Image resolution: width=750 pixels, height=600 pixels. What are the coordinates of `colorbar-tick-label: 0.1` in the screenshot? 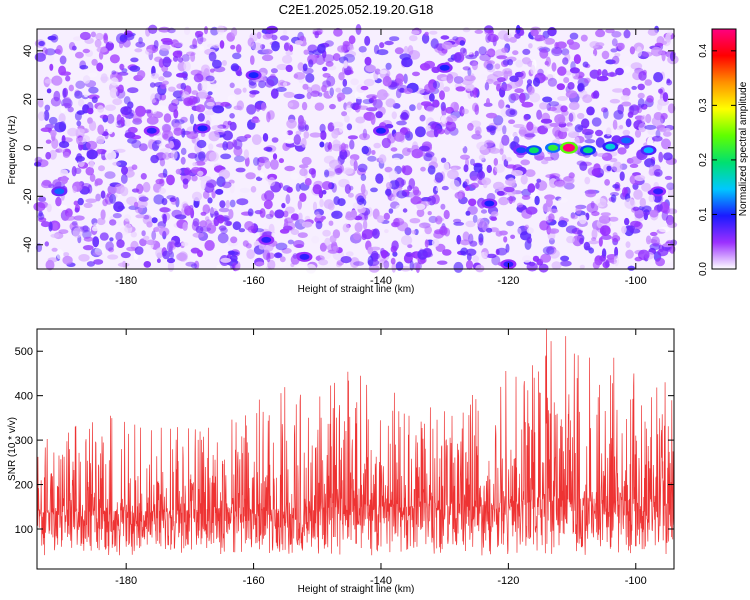 It's located at (703, 214).